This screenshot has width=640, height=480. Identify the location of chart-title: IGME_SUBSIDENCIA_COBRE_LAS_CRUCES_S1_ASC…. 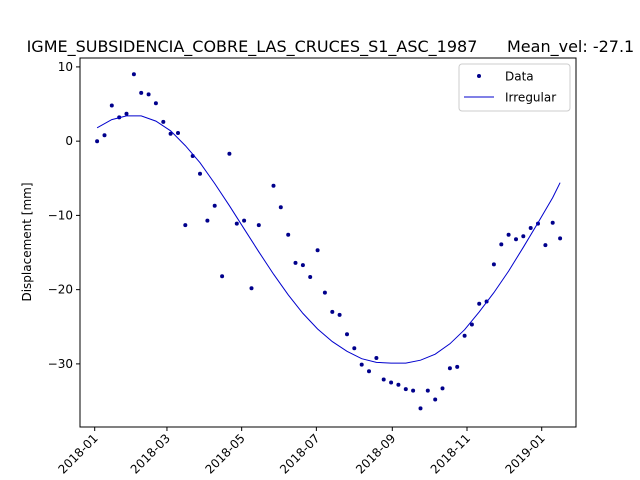
(252, 47).